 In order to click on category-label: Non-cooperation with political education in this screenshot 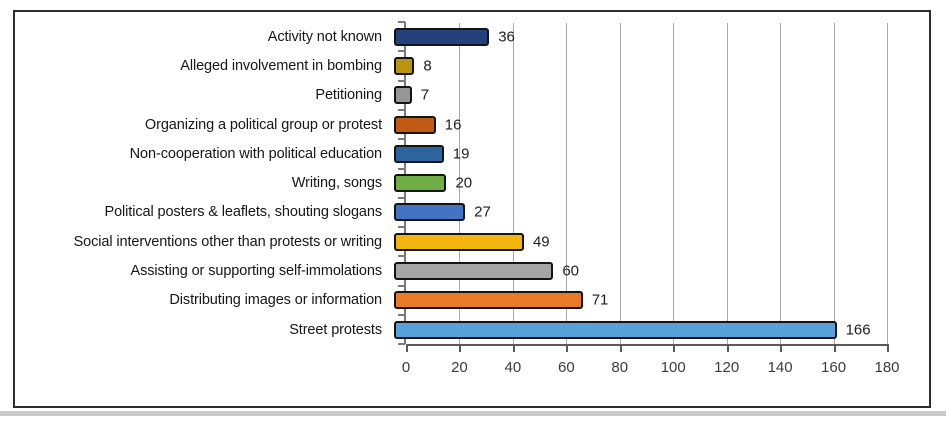, I will do `click(255, 153)`.